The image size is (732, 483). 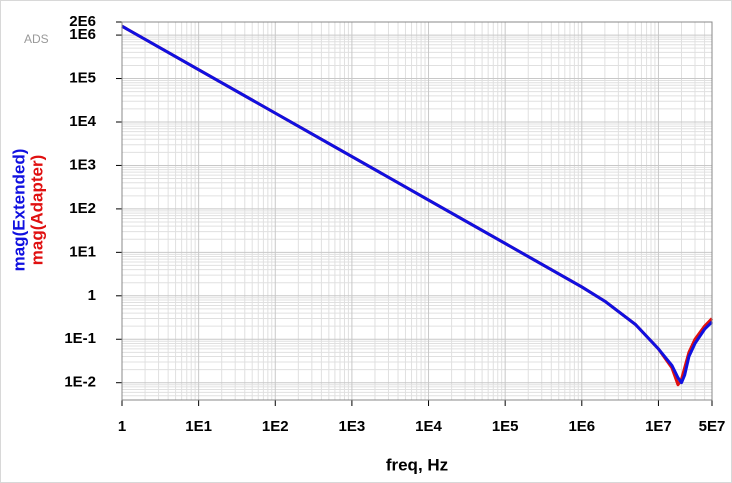 What do you see at coordinates (581, 426) in the screenshot?
I see `x-tick-label: 1E6` at bounding box center [581, 426].